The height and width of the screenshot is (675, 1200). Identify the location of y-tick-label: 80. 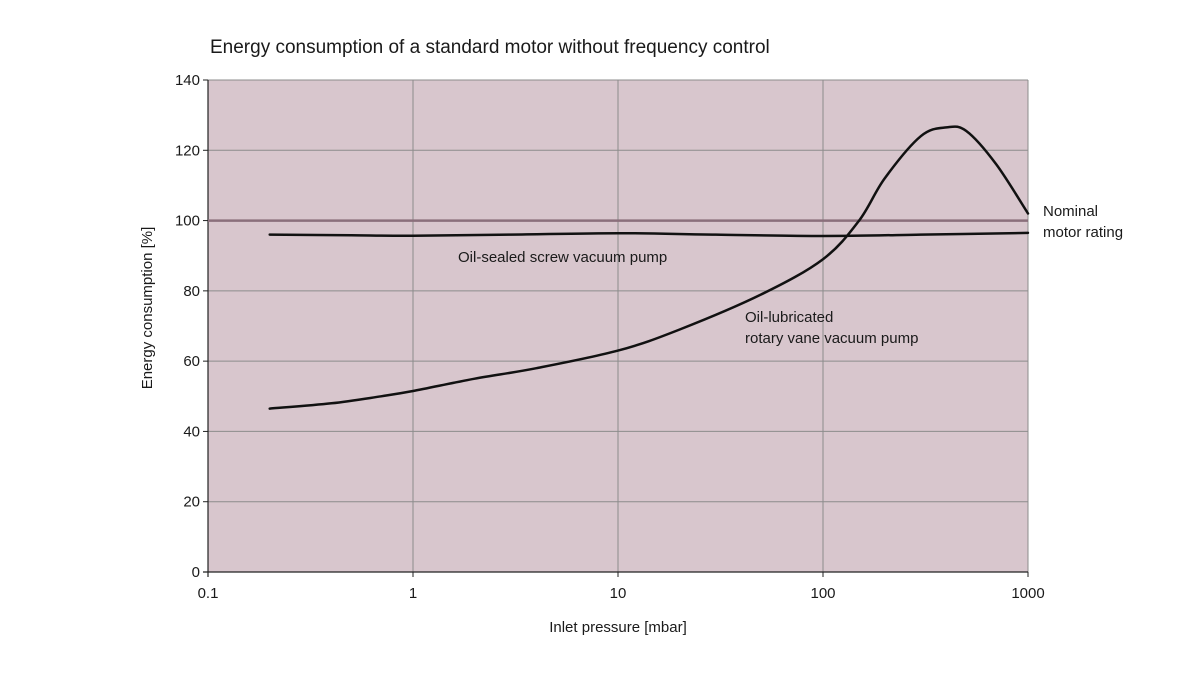
(191, 291).